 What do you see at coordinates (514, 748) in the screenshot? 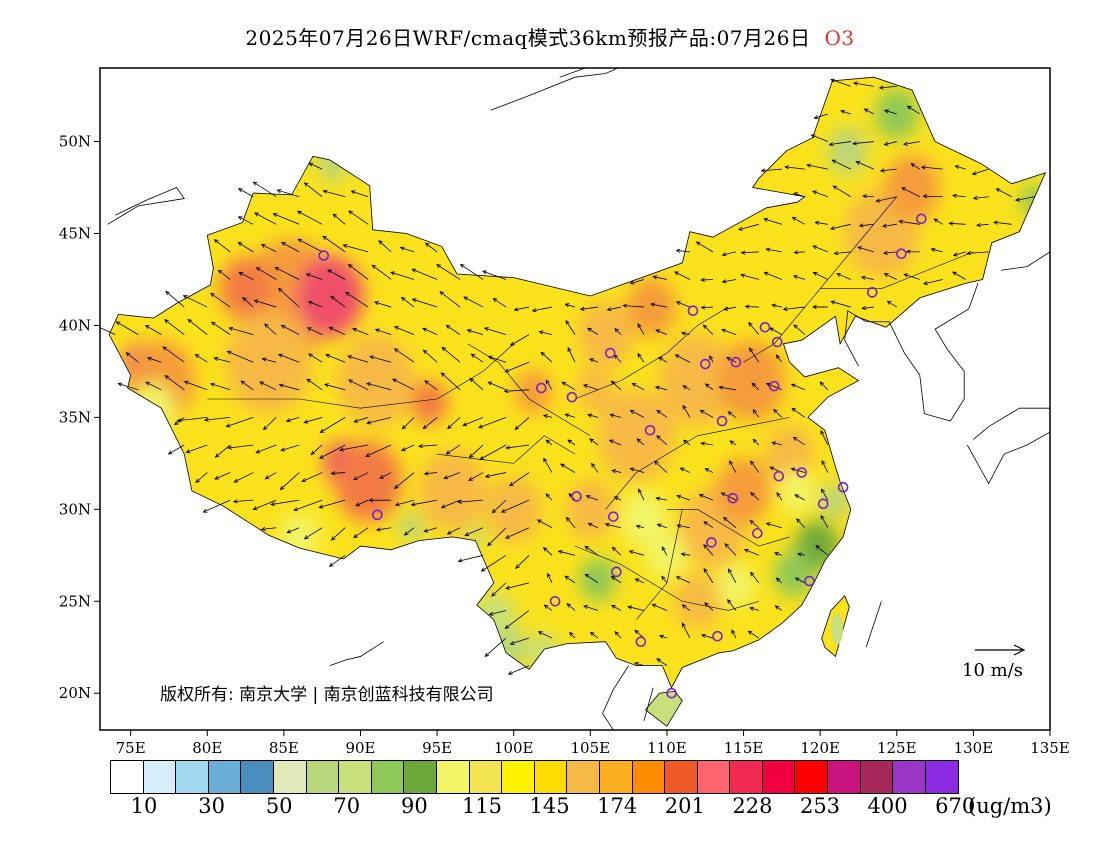
I see `x-tick-label: 100E` at bounding box center [514, 748].